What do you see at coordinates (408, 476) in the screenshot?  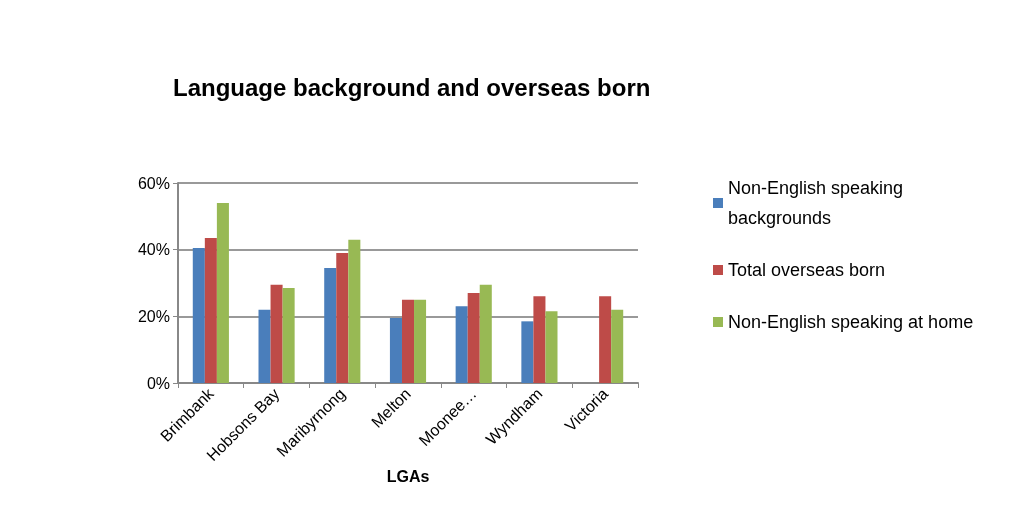 I see `x-axis-title: LGAs` at bounding box center [408, 476].